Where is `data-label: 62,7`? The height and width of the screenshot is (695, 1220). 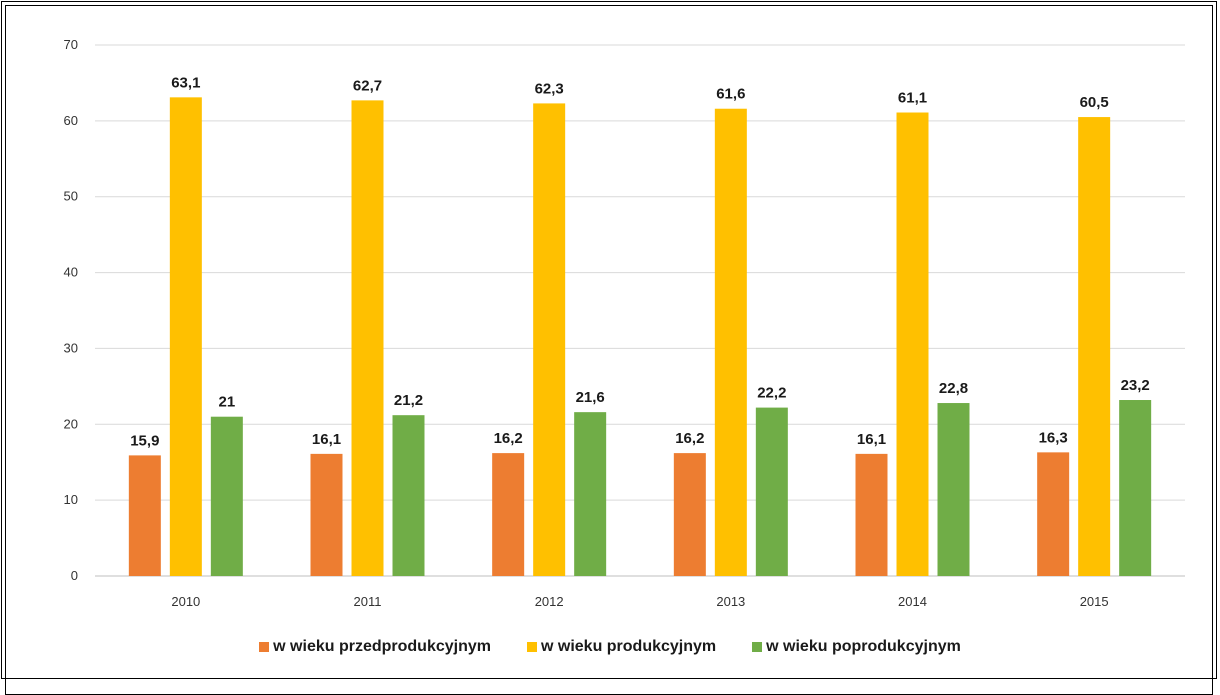 data-label: 62,7 is located at coordinates (367, 85).